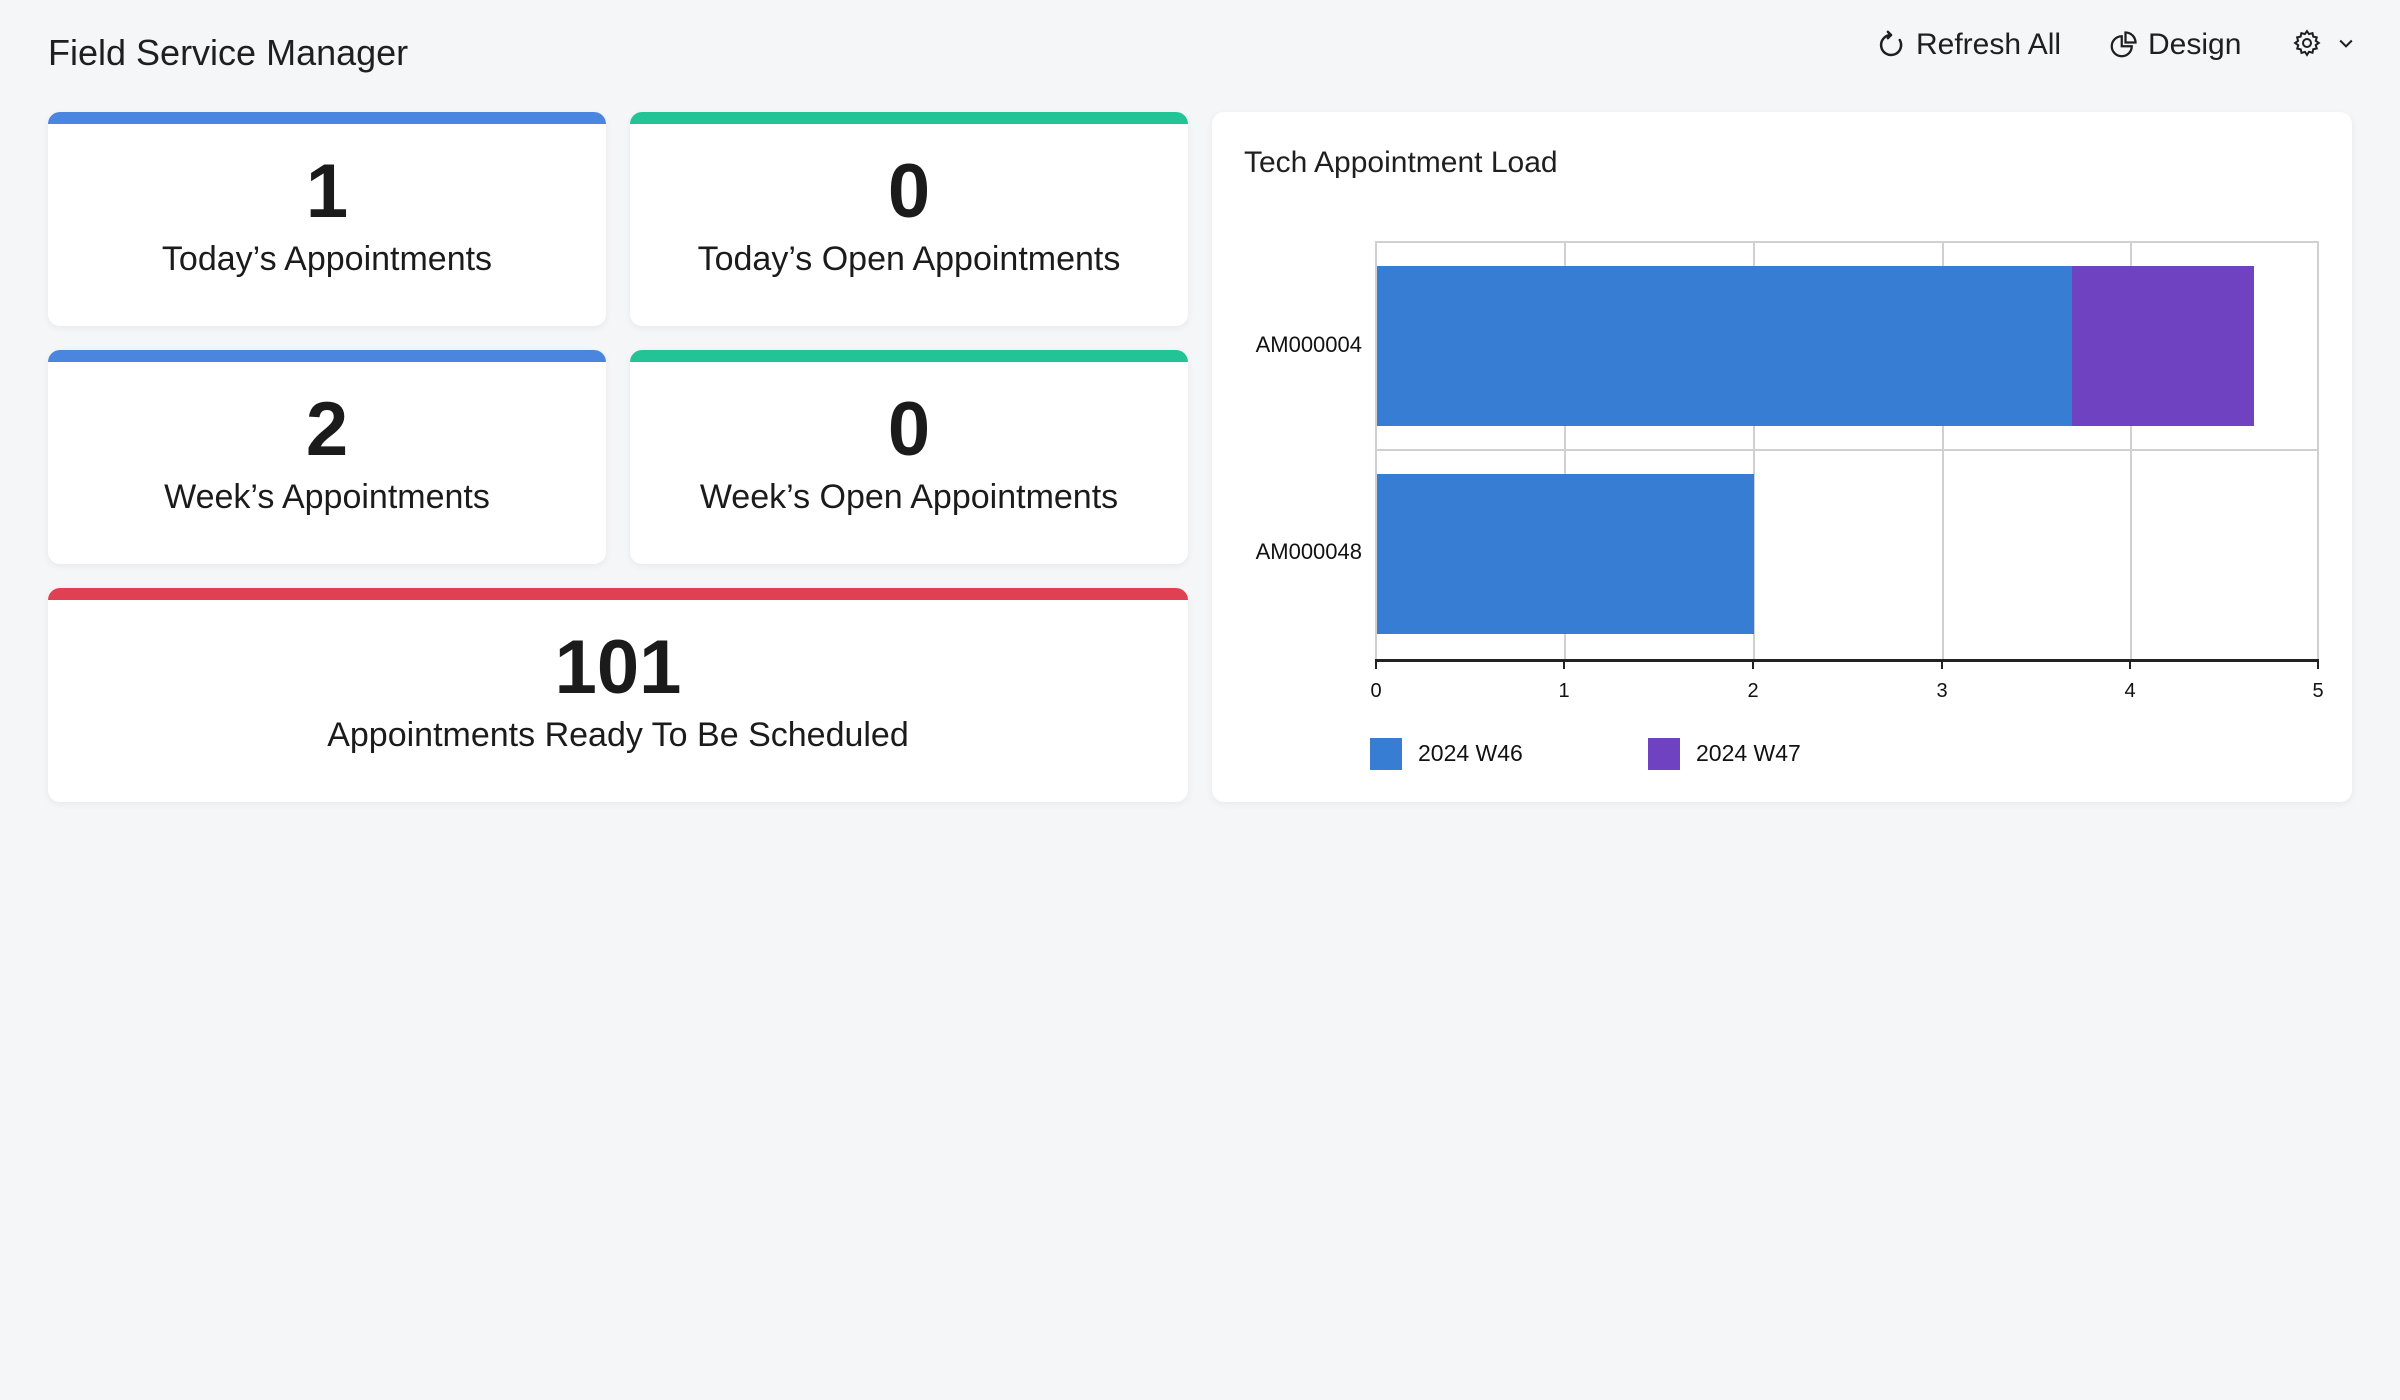 This screenshot has height=1400, width=2400. Describe the element at coordinates (1724, 346) in the screenshot. I see `bar-am000004-w46` at that location.